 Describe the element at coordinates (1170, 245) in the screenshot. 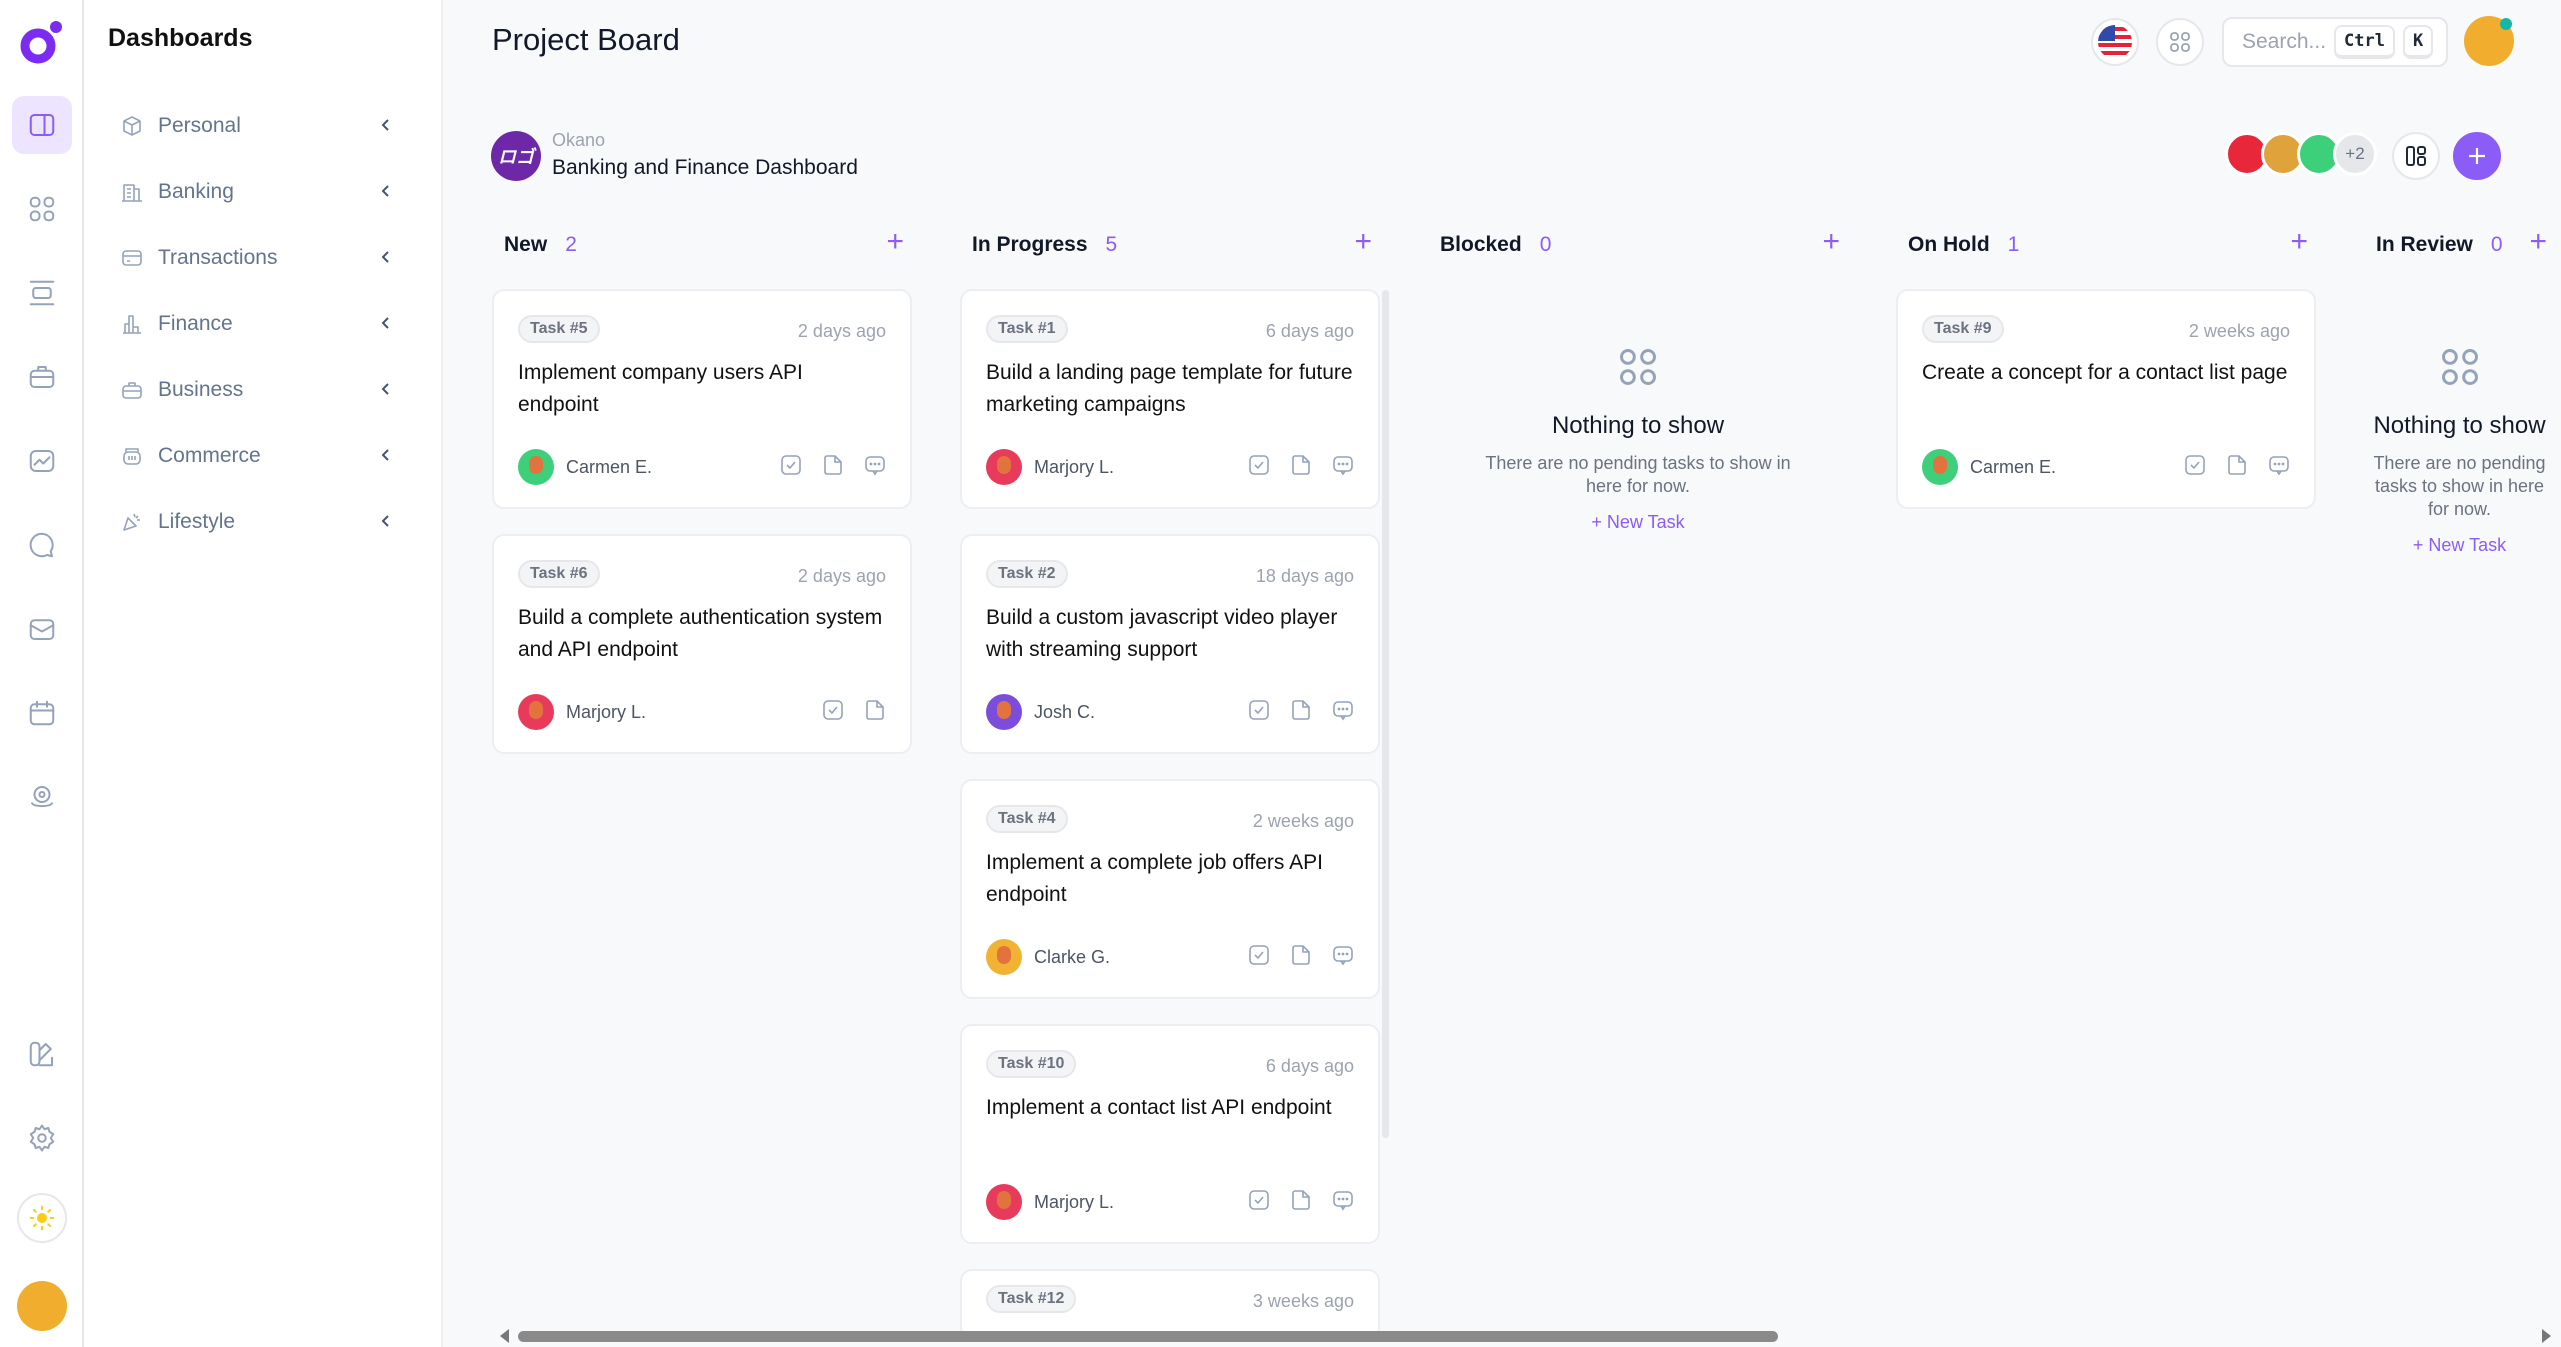

I see `column-header: In Progress 5 +` at that location.